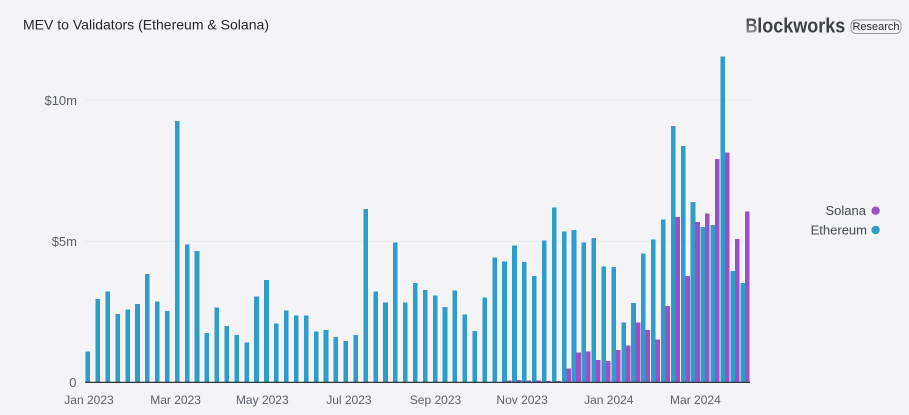 The width and height of the screenshot is (909, 415). What do you see at coordinates (436, 400) in the screenshot?
I see `svg-text: Sep 2023` at bounding box center [436, 400].